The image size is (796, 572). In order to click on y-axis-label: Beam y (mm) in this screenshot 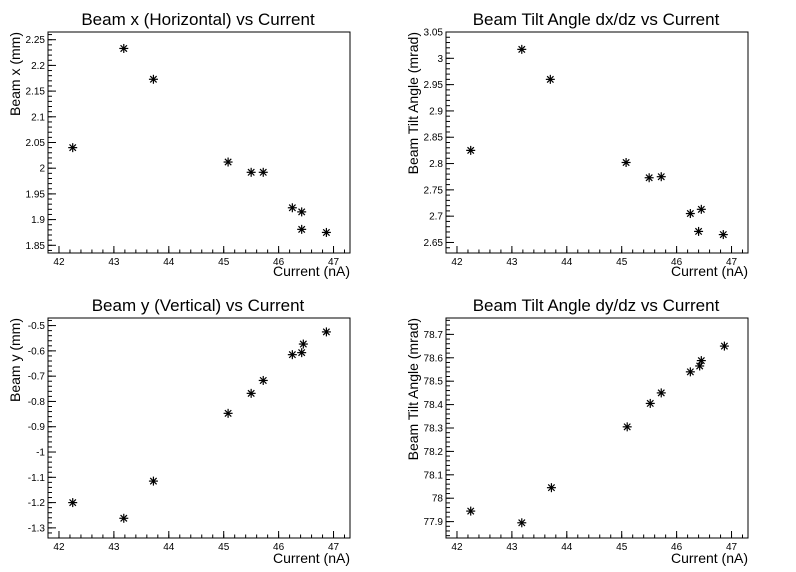, I will do `click(15, 360)`.